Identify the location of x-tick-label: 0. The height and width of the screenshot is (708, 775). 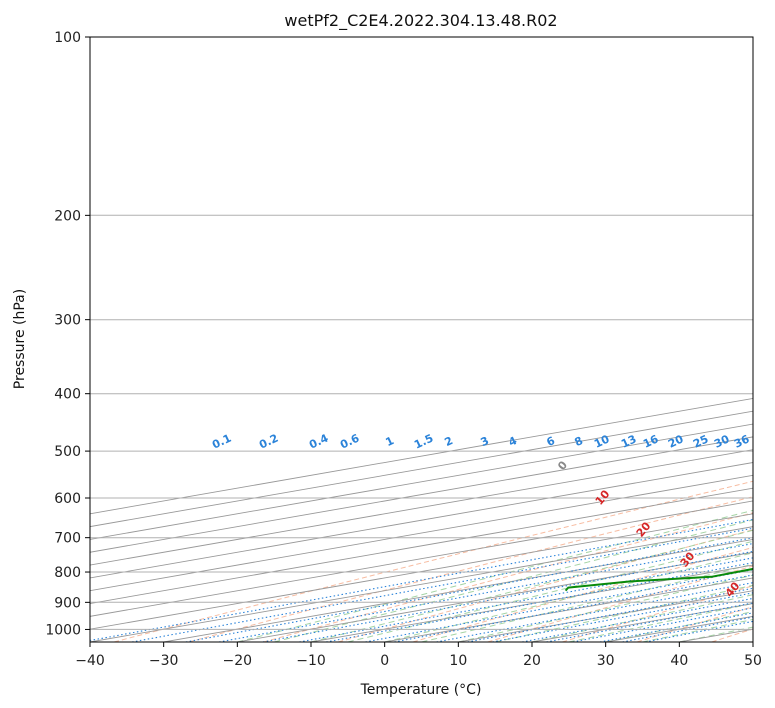
(384, 661).